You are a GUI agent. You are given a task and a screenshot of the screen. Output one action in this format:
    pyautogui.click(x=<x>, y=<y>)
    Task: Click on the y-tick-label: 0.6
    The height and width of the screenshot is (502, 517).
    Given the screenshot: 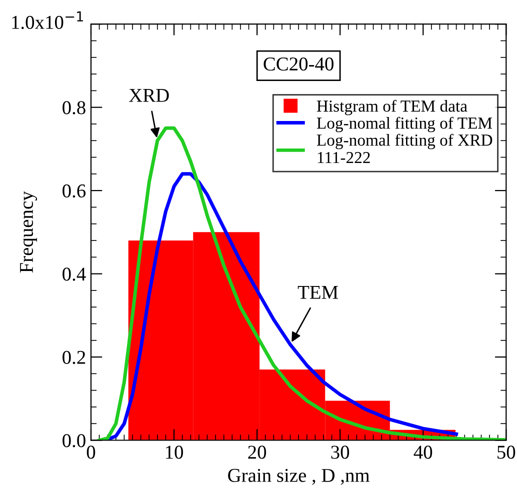 What is the action you would take?
    pyautogui.click(x=74, y=191)
    